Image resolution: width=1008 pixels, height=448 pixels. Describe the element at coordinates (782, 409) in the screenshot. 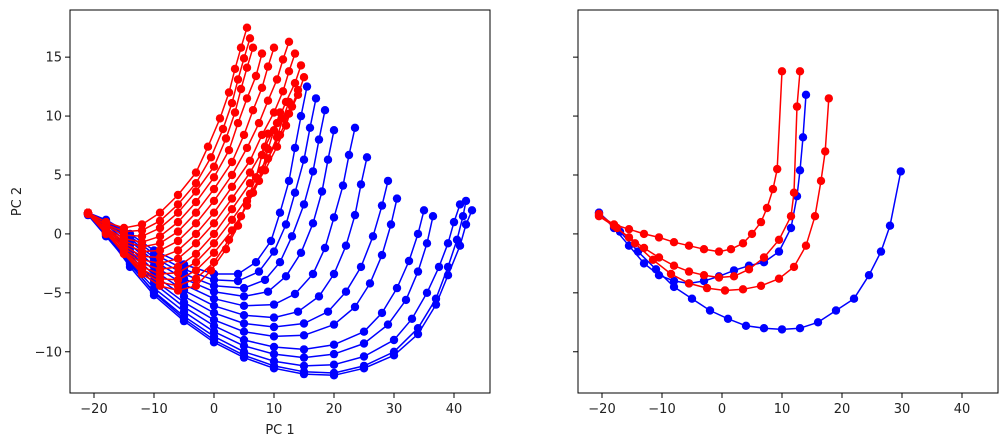

I see `x-tick-label: 10` at that location.